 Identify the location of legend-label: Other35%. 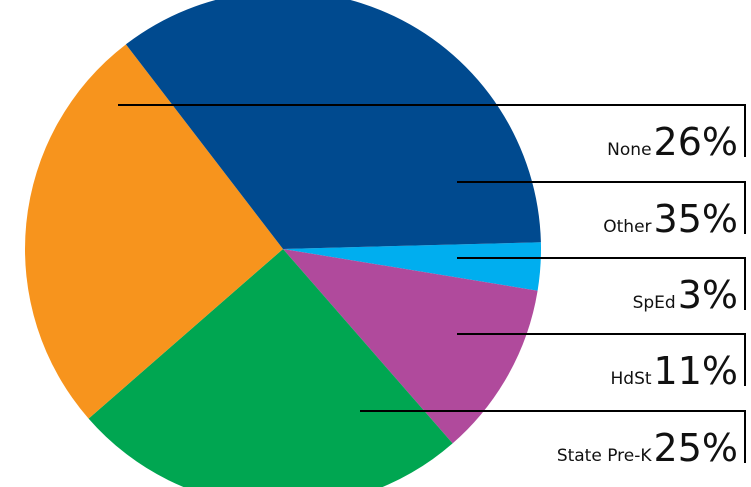
(670, 219).